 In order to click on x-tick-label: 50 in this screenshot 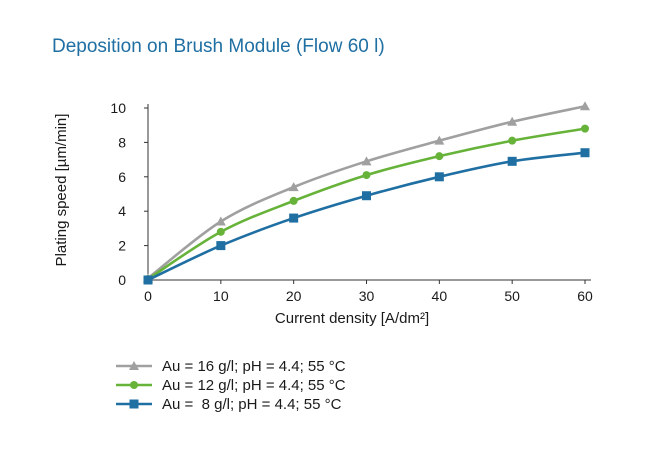, I will do `click(512, 296)`.